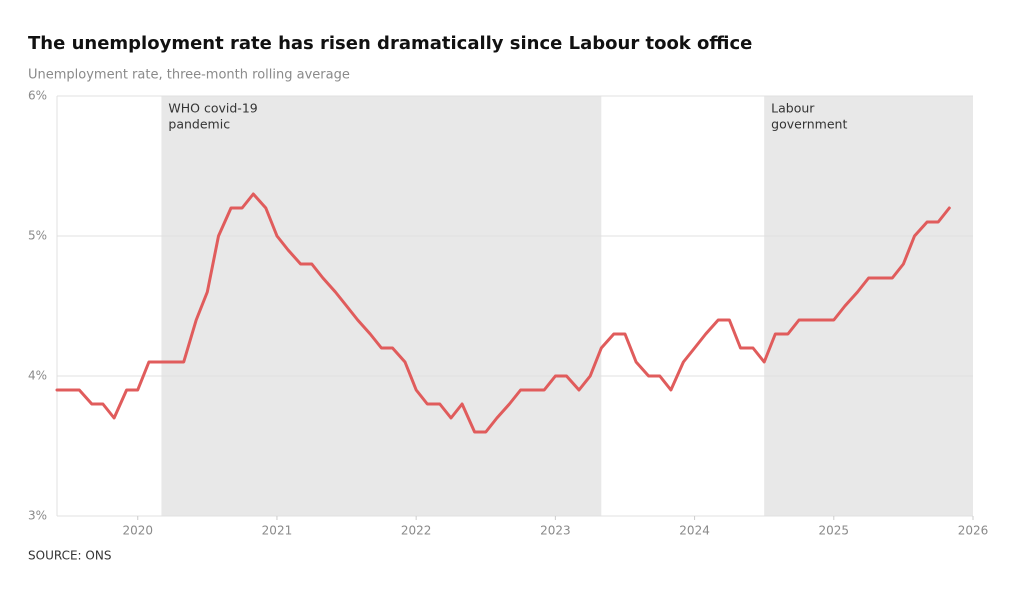 The height and width of the screenshot is (592, 1020). What do you see at coordinates (868, 306) in the screenshot?
I see `shaded-period` at bounding box center [868, 306].